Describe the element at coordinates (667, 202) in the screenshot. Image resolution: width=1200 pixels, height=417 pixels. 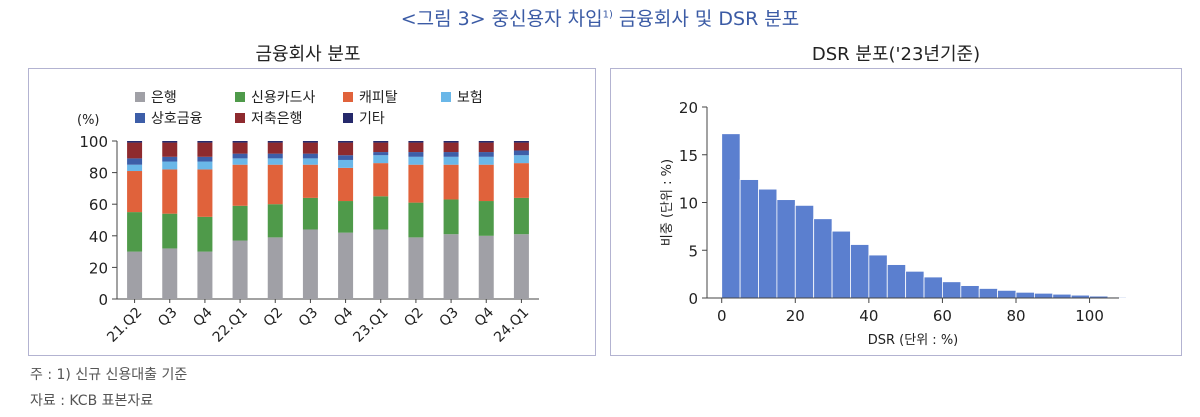
I see `y-axis-label: 비중 (단위 : %)` at that location.